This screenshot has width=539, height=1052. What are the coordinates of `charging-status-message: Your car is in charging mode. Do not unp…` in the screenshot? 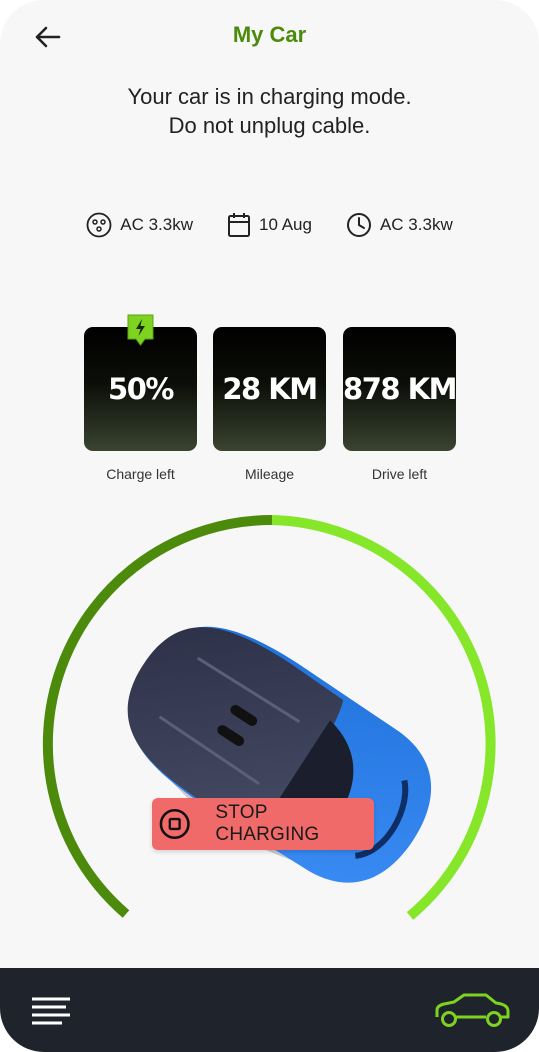 It's located at (269, 111).